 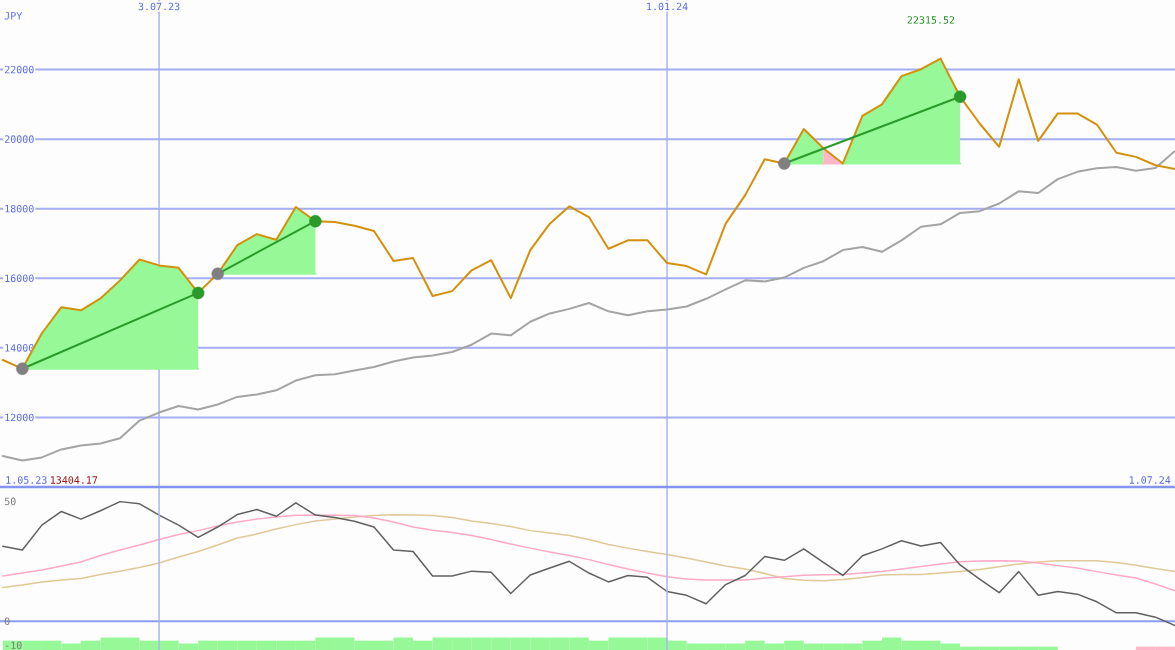 I want to click on annotation: 1.07.24, so click(x=1150, y=480).